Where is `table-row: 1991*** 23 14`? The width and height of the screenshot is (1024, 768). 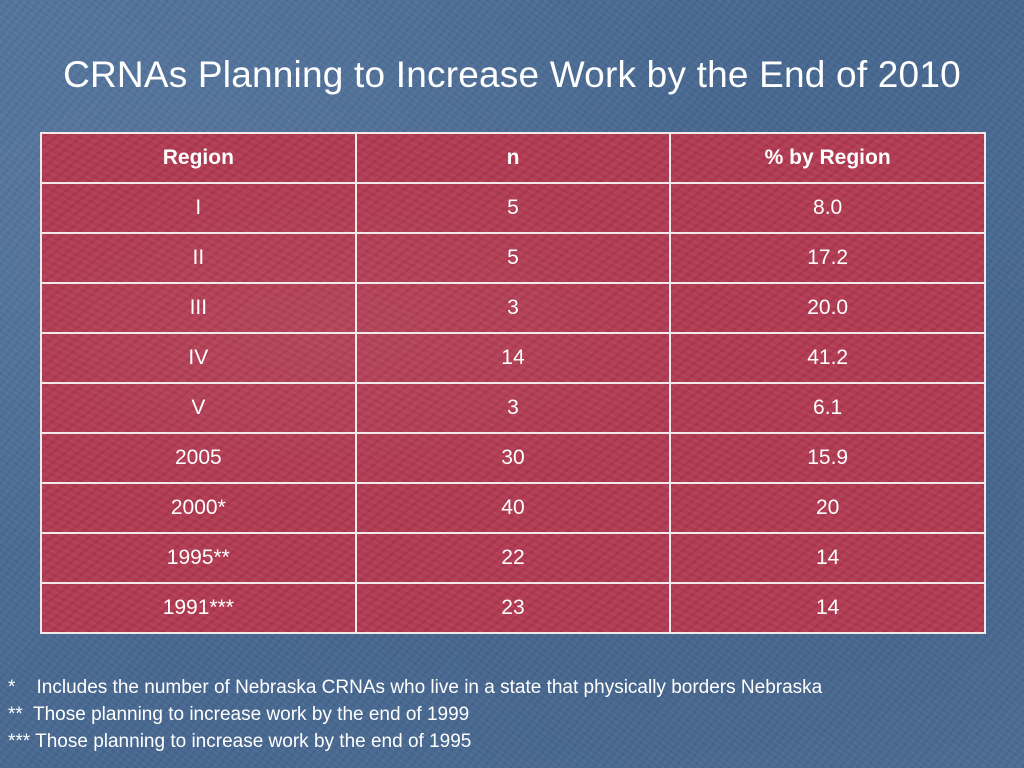 table-row: 1991*** 23 14 is located at coordinates (513, 608).